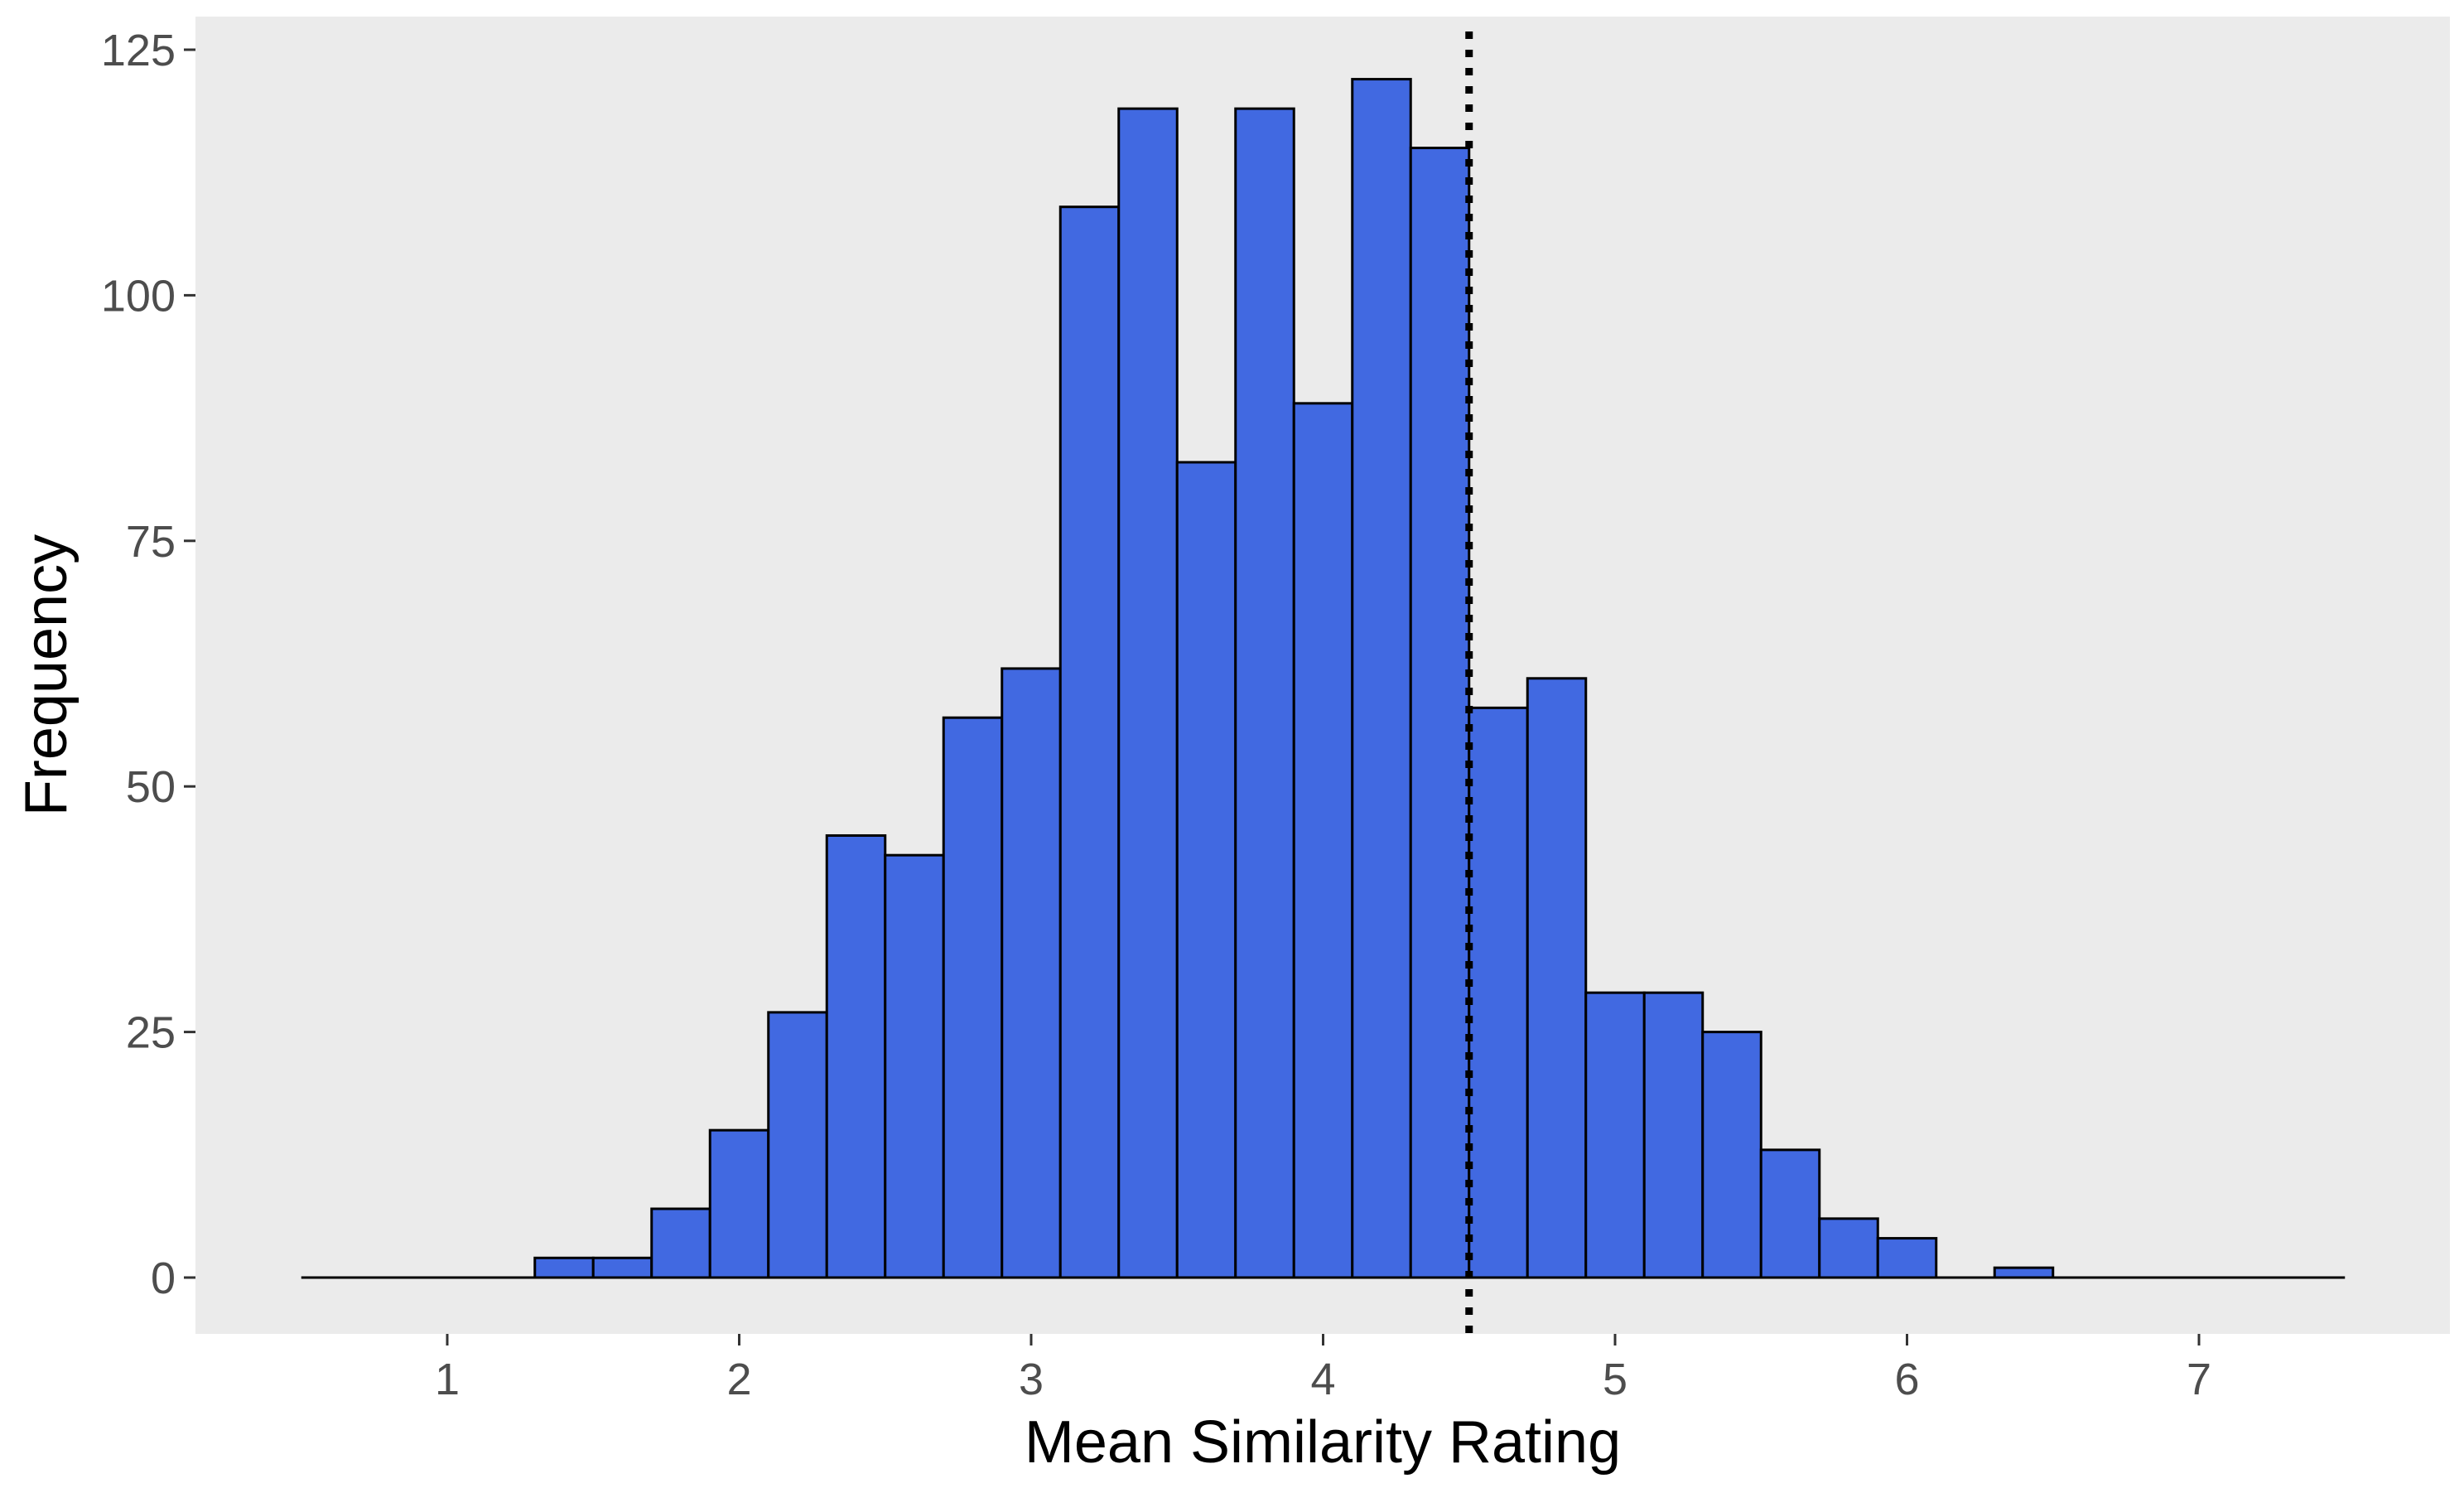 Image resolution: width=2464 pixels, height=1488 pixels. What do you see at coordinates (148, 665) in the screenshot?
I see `y-axis: 0 25 50 75 100 125` at bounding box center [148, 665].